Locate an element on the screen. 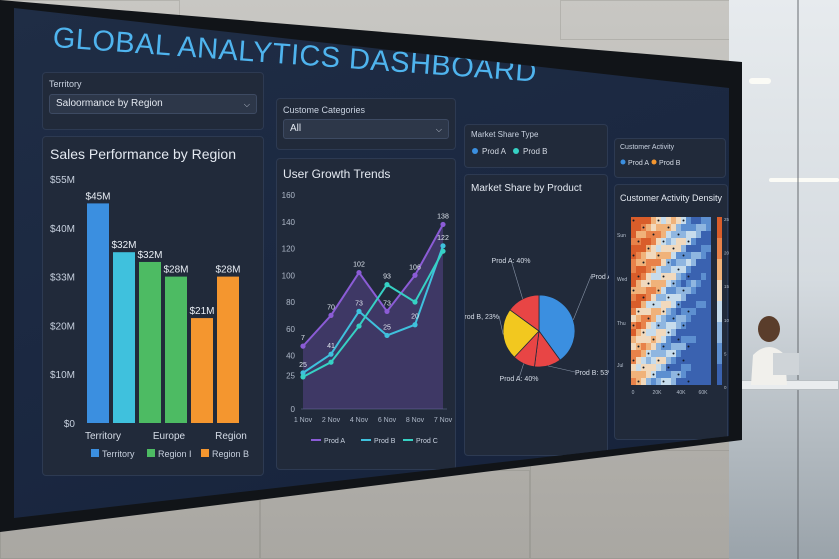  y-tick-label: $0 is located at coordinates (70, 424).